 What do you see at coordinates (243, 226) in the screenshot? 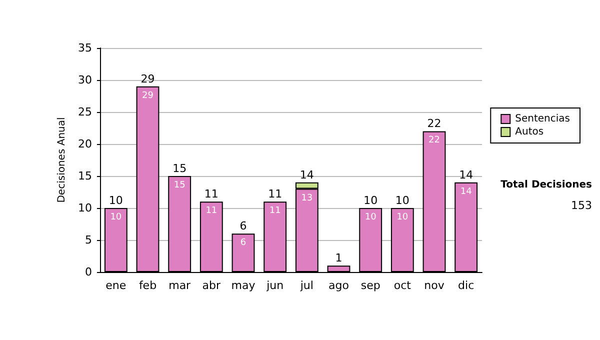
I see `total-label: 6` at bounding box center [243, 226].